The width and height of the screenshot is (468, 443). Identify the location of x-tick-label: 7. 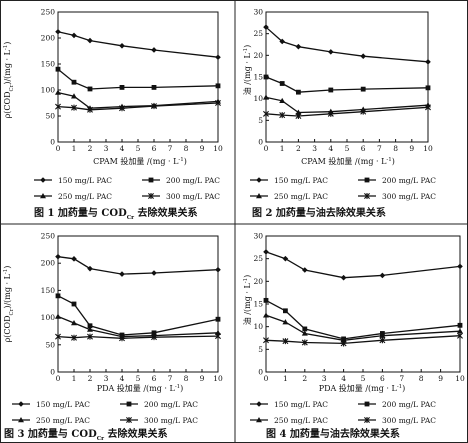
(170, 148).